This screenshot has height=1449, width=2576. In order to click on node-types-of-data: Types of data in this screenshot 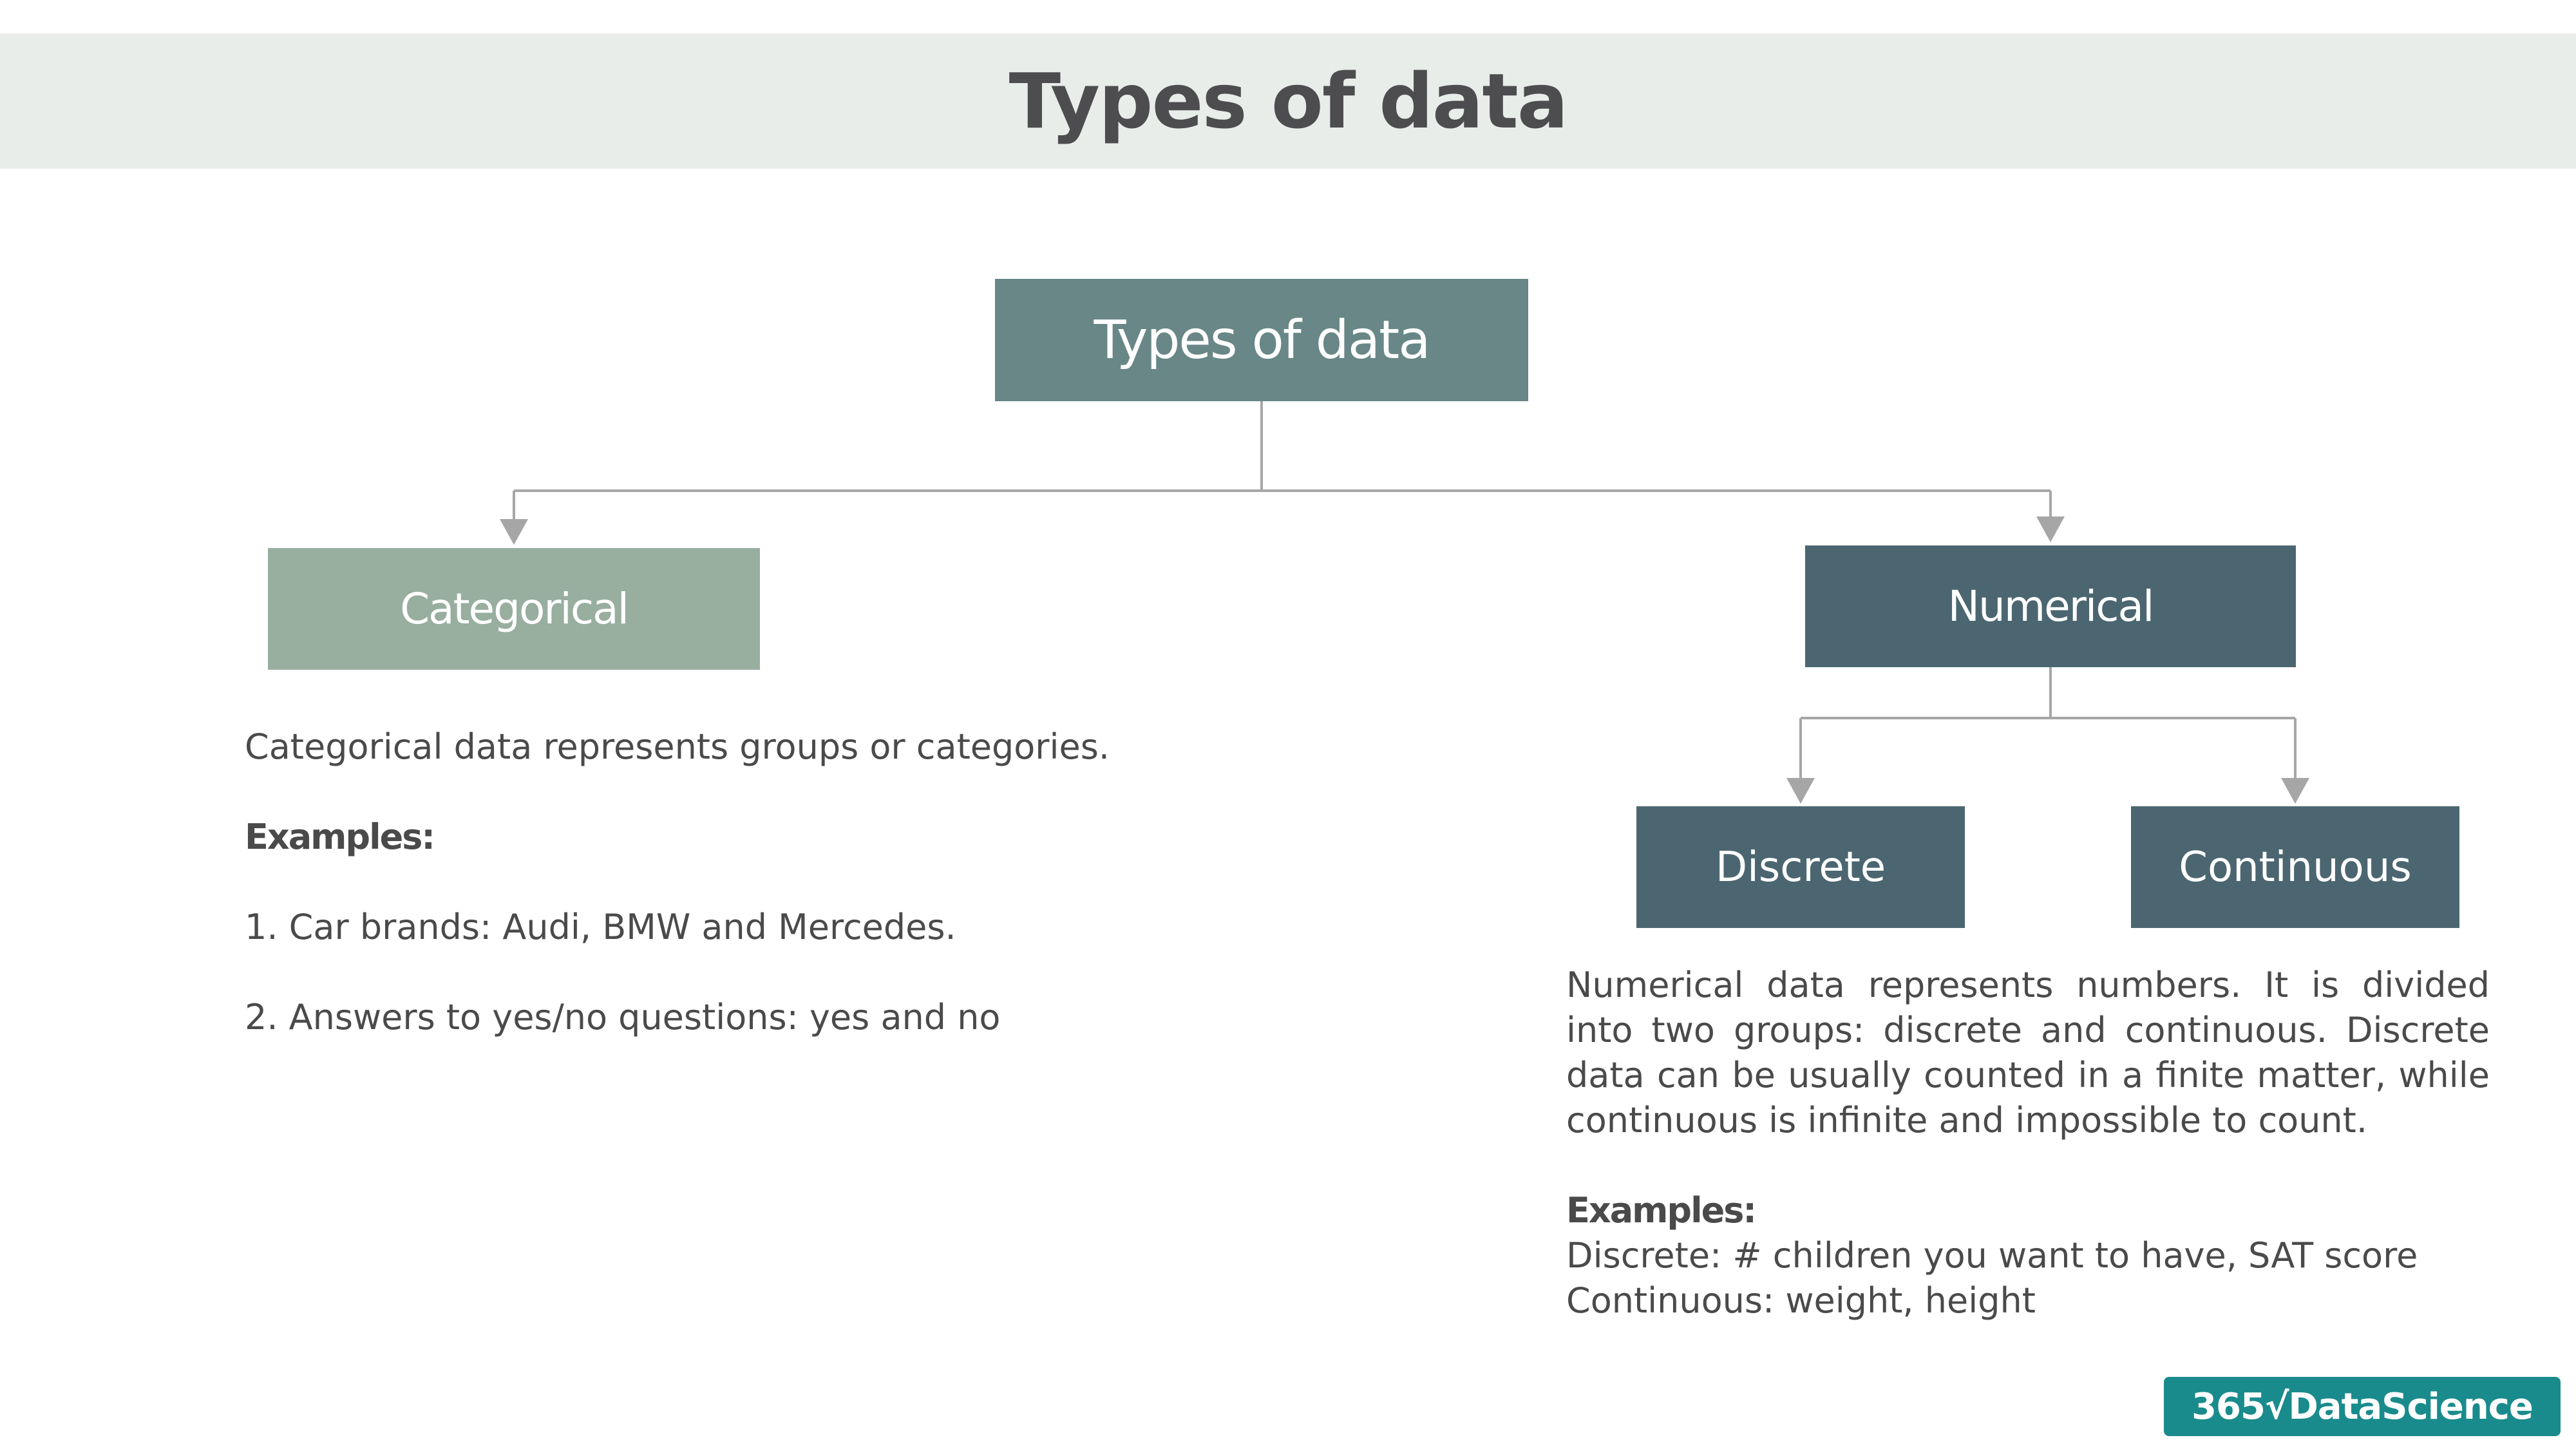, I will do `click(1261, 340)`.